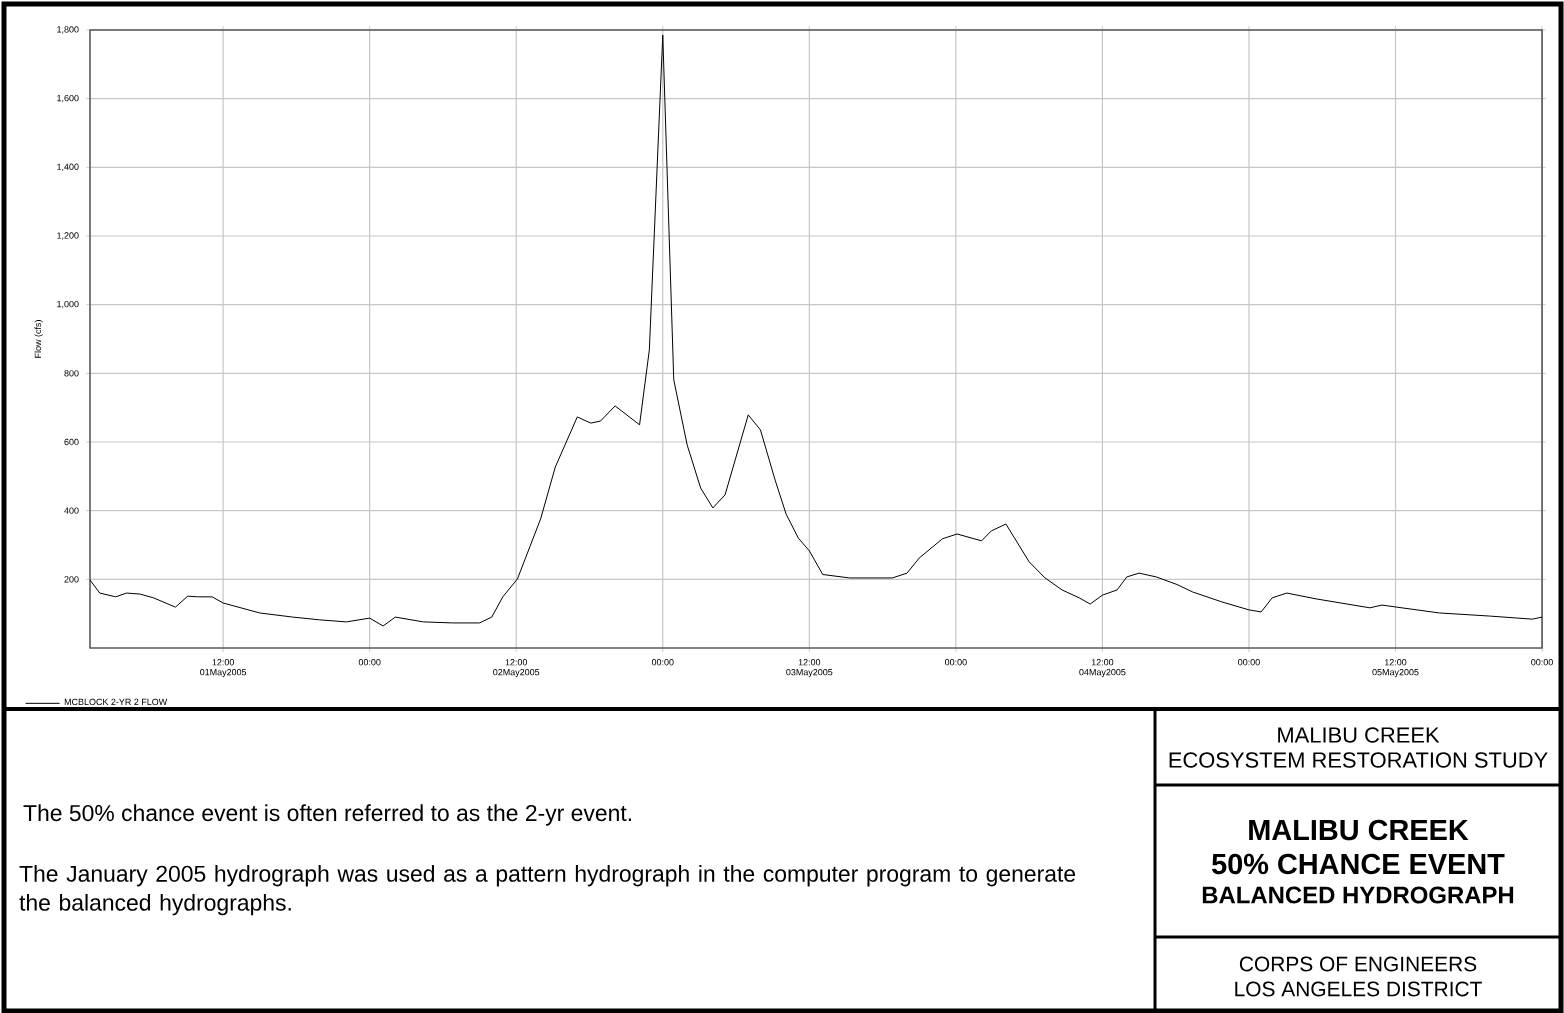  I want to click on text: CORPS OF ENGINEERS, so click(1358, 964).